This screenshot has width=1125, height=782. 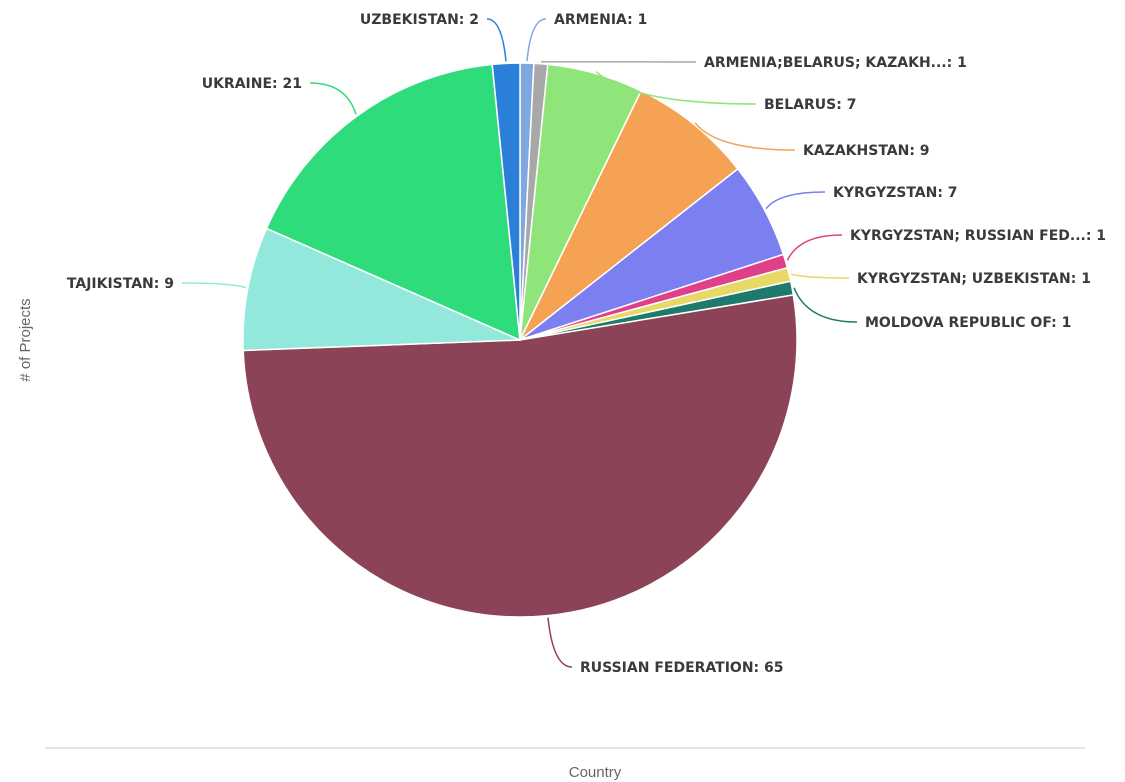 I want to click on slice-label-russian-federation: RUSSIAN FEDERATION: 65, so click(x=682, y=668).